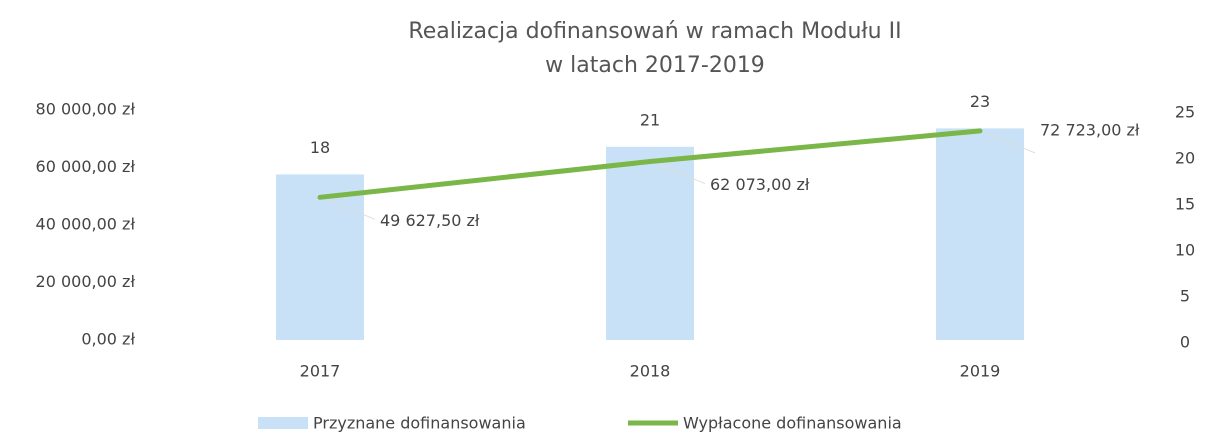  I want to click on y-tick-label: 80 000,00 zł, so click(86, 109).